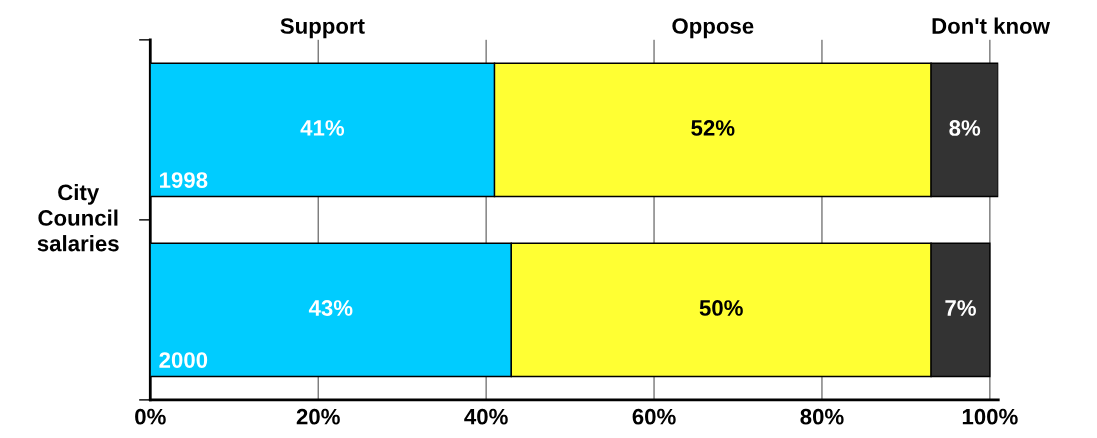 This screenshot has width=1097, height=438. Describe the element at coordinates (184, 180) in the screenshot. I see `y-tick-label: 1998` at that location.